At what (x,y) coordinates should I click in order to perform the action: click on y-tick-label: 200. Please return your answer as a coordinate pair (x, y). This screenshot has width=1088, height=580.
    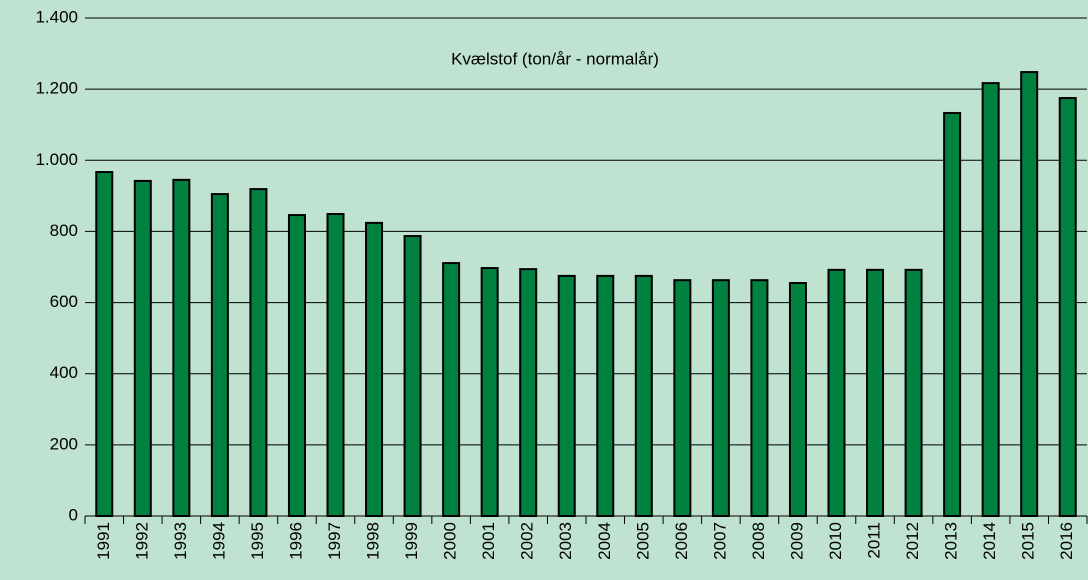
    Looking at the image, I should click on (64, 443).